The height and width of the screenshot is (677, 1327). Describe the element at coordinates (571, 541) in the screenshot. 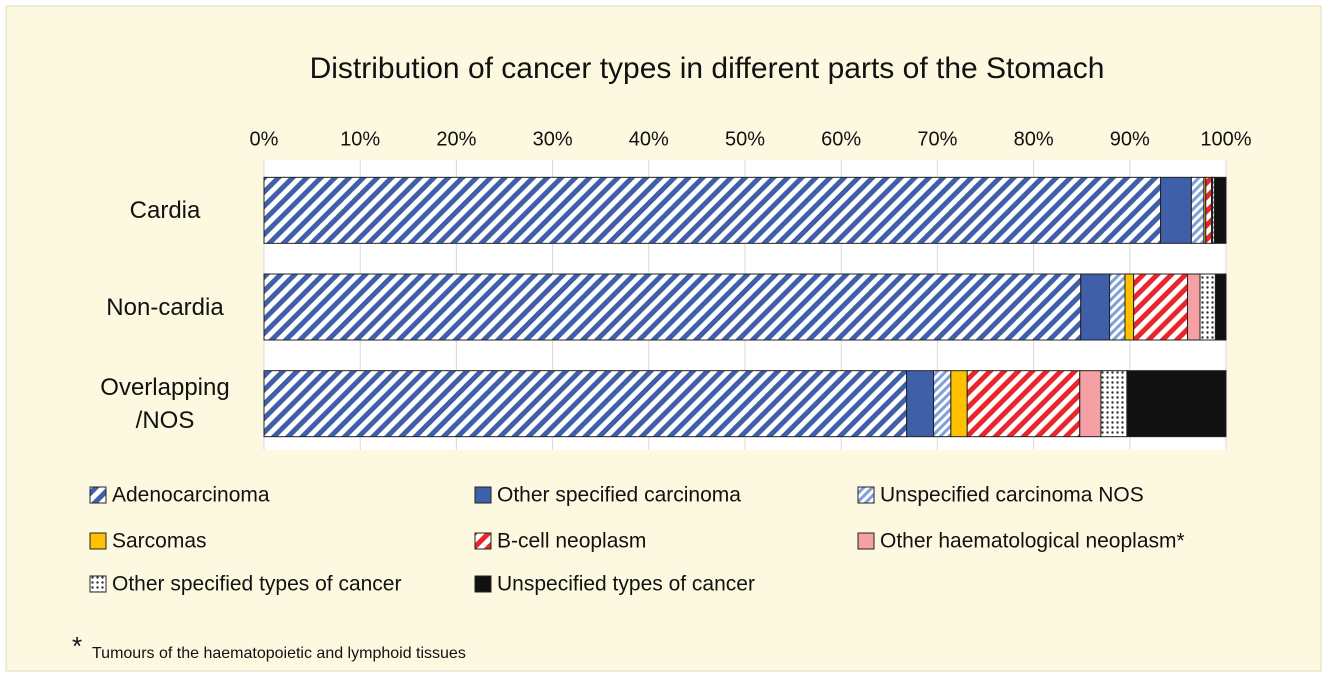

I see `legend-label: B-cell neoplasm` at that location.